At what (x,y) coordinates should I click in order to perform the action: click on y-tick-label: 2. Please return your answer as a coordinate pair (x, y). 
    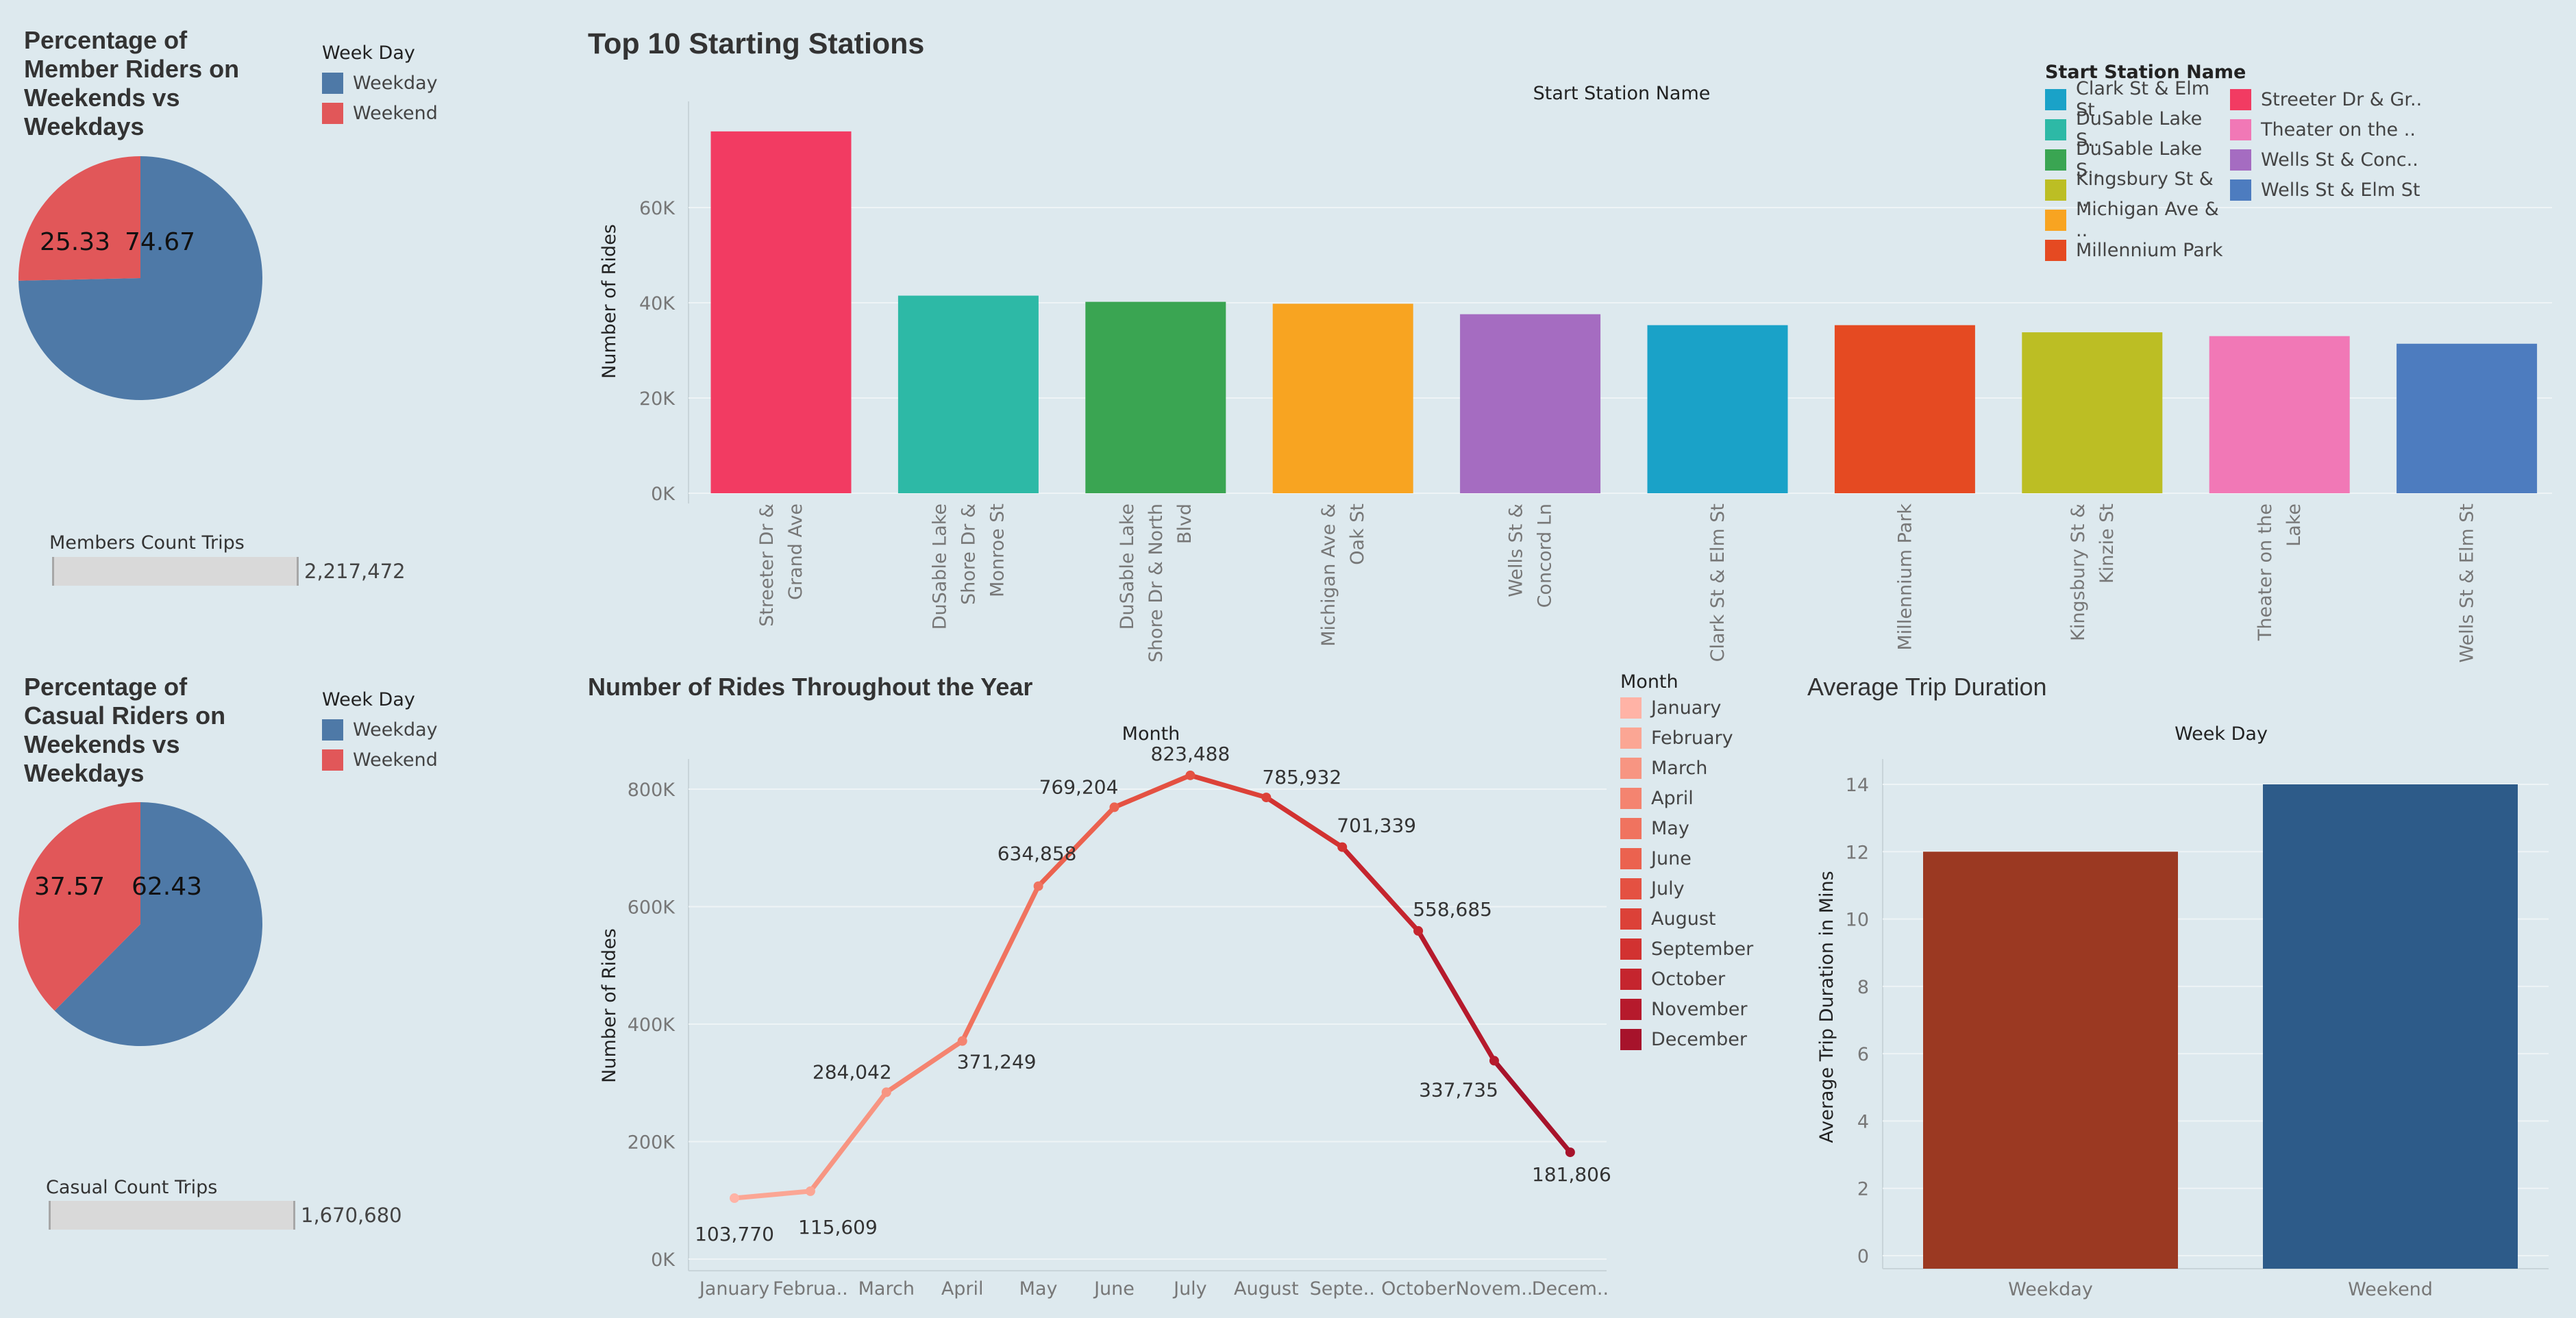
    Looking at the image, I should click on (1863, 1189).